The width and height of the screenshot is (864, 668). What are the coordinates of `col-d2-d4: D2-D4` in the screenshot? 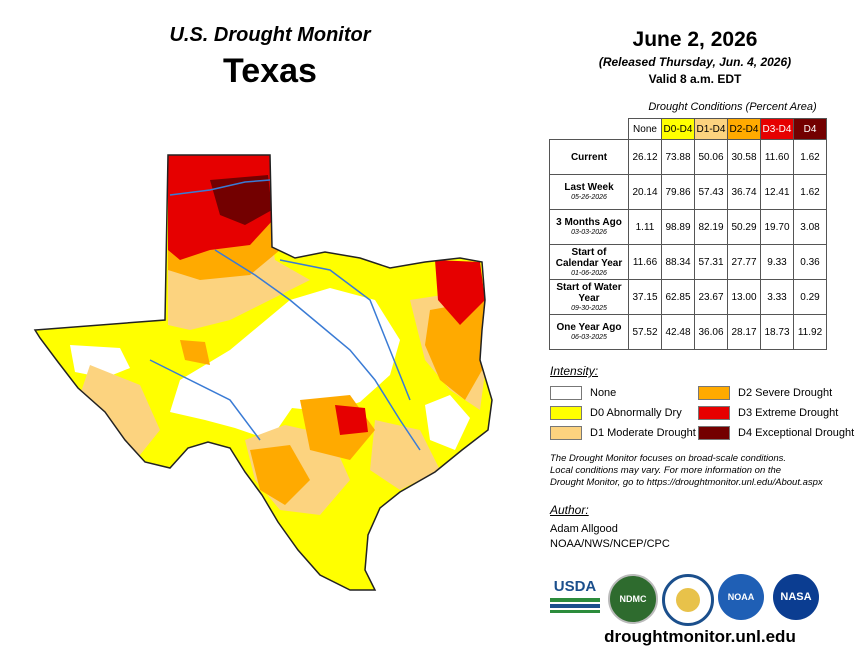 It's located at (744, 129).